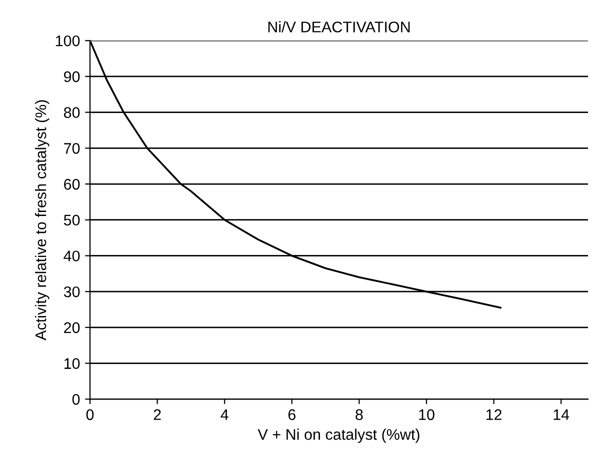 Image resolution: width=600 pixels, height=451 pixels. I want to click on y-tick-label: 90, so click(72, 76).